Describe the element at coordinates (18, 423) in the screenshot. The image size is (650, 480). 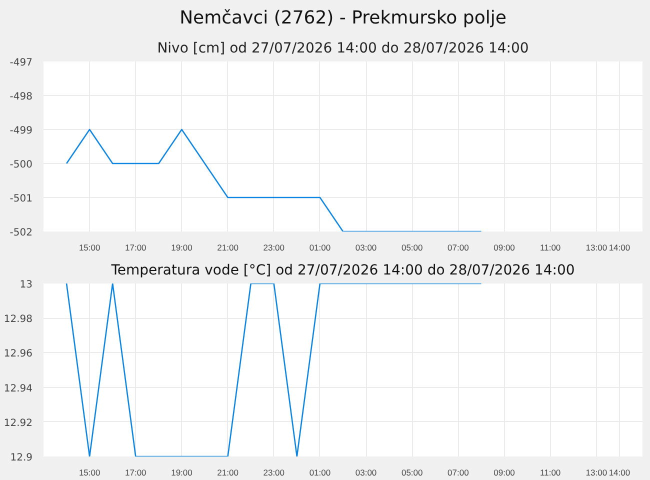
I see `y-tick-label: 12.92` at that location.